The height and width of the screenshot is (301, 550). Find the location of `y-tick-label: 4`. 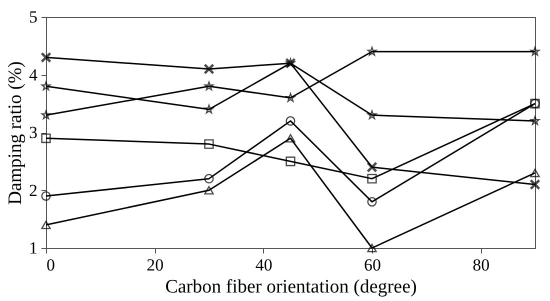

y-tick-label: 4 is located at coordinates (33, 74).